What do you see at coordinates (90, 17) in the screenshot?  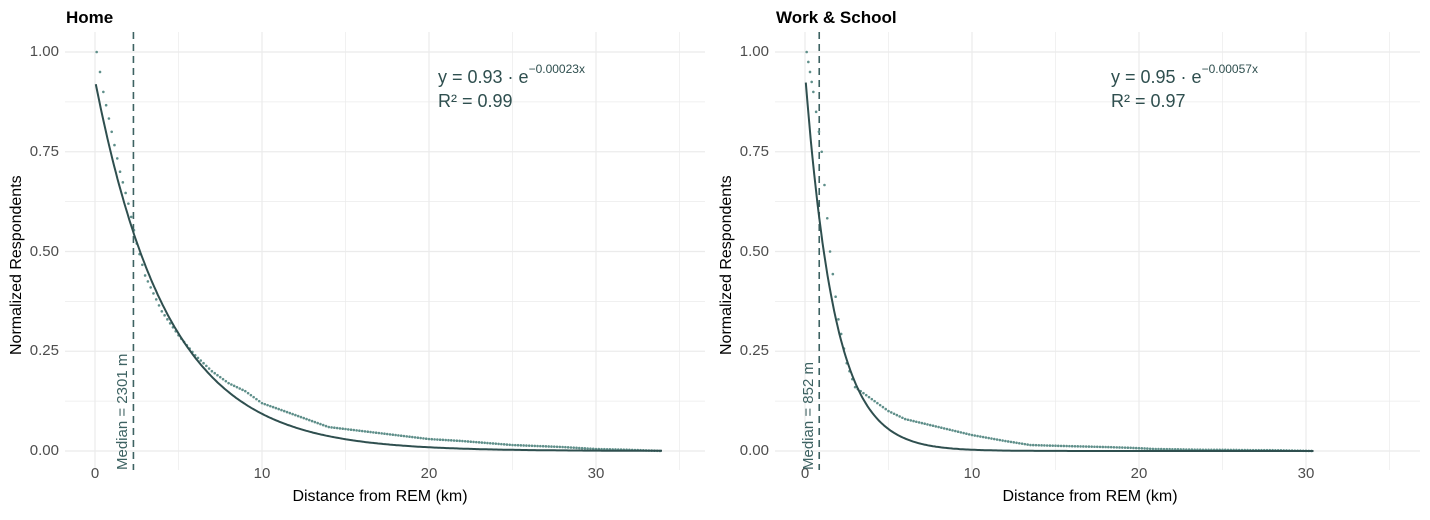 I see `panel-title: Home` at bounding box center [90, 17].